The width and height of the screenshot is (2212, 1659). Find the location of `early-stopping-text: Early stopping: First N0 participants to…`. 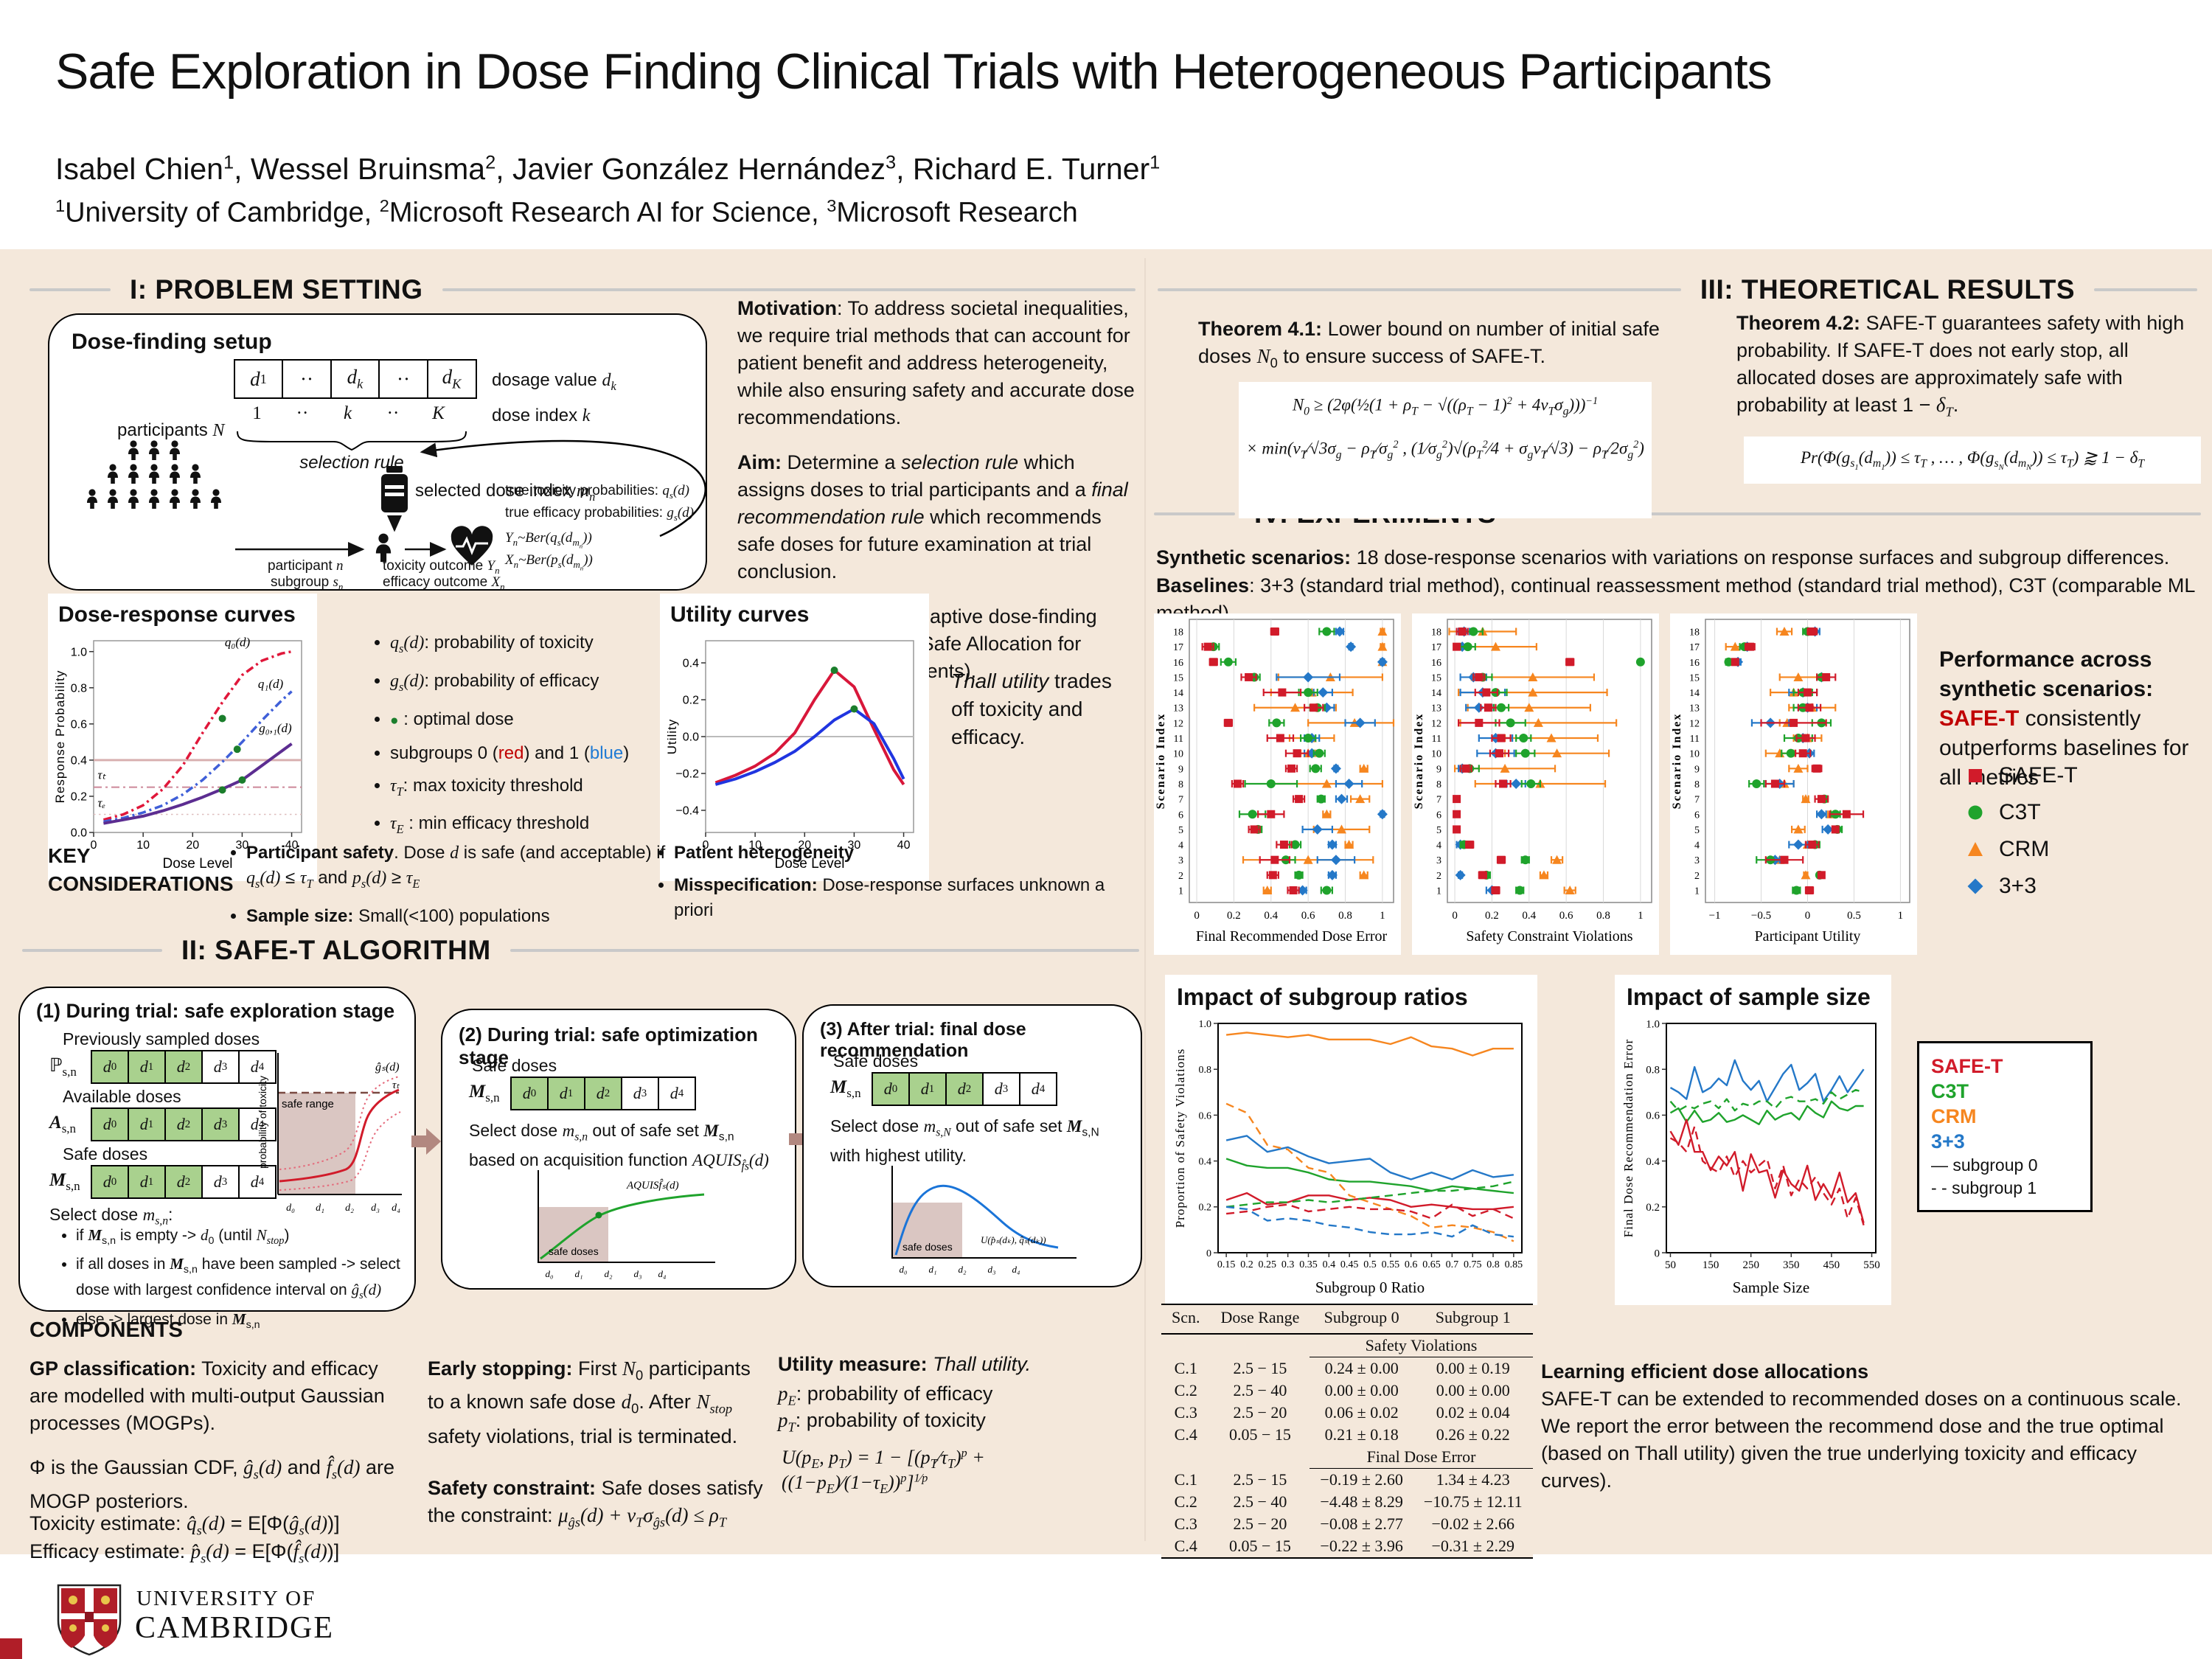

early-stopping-text: Early stopping: First N0 participants to… is located at coordinates (589, 1402).